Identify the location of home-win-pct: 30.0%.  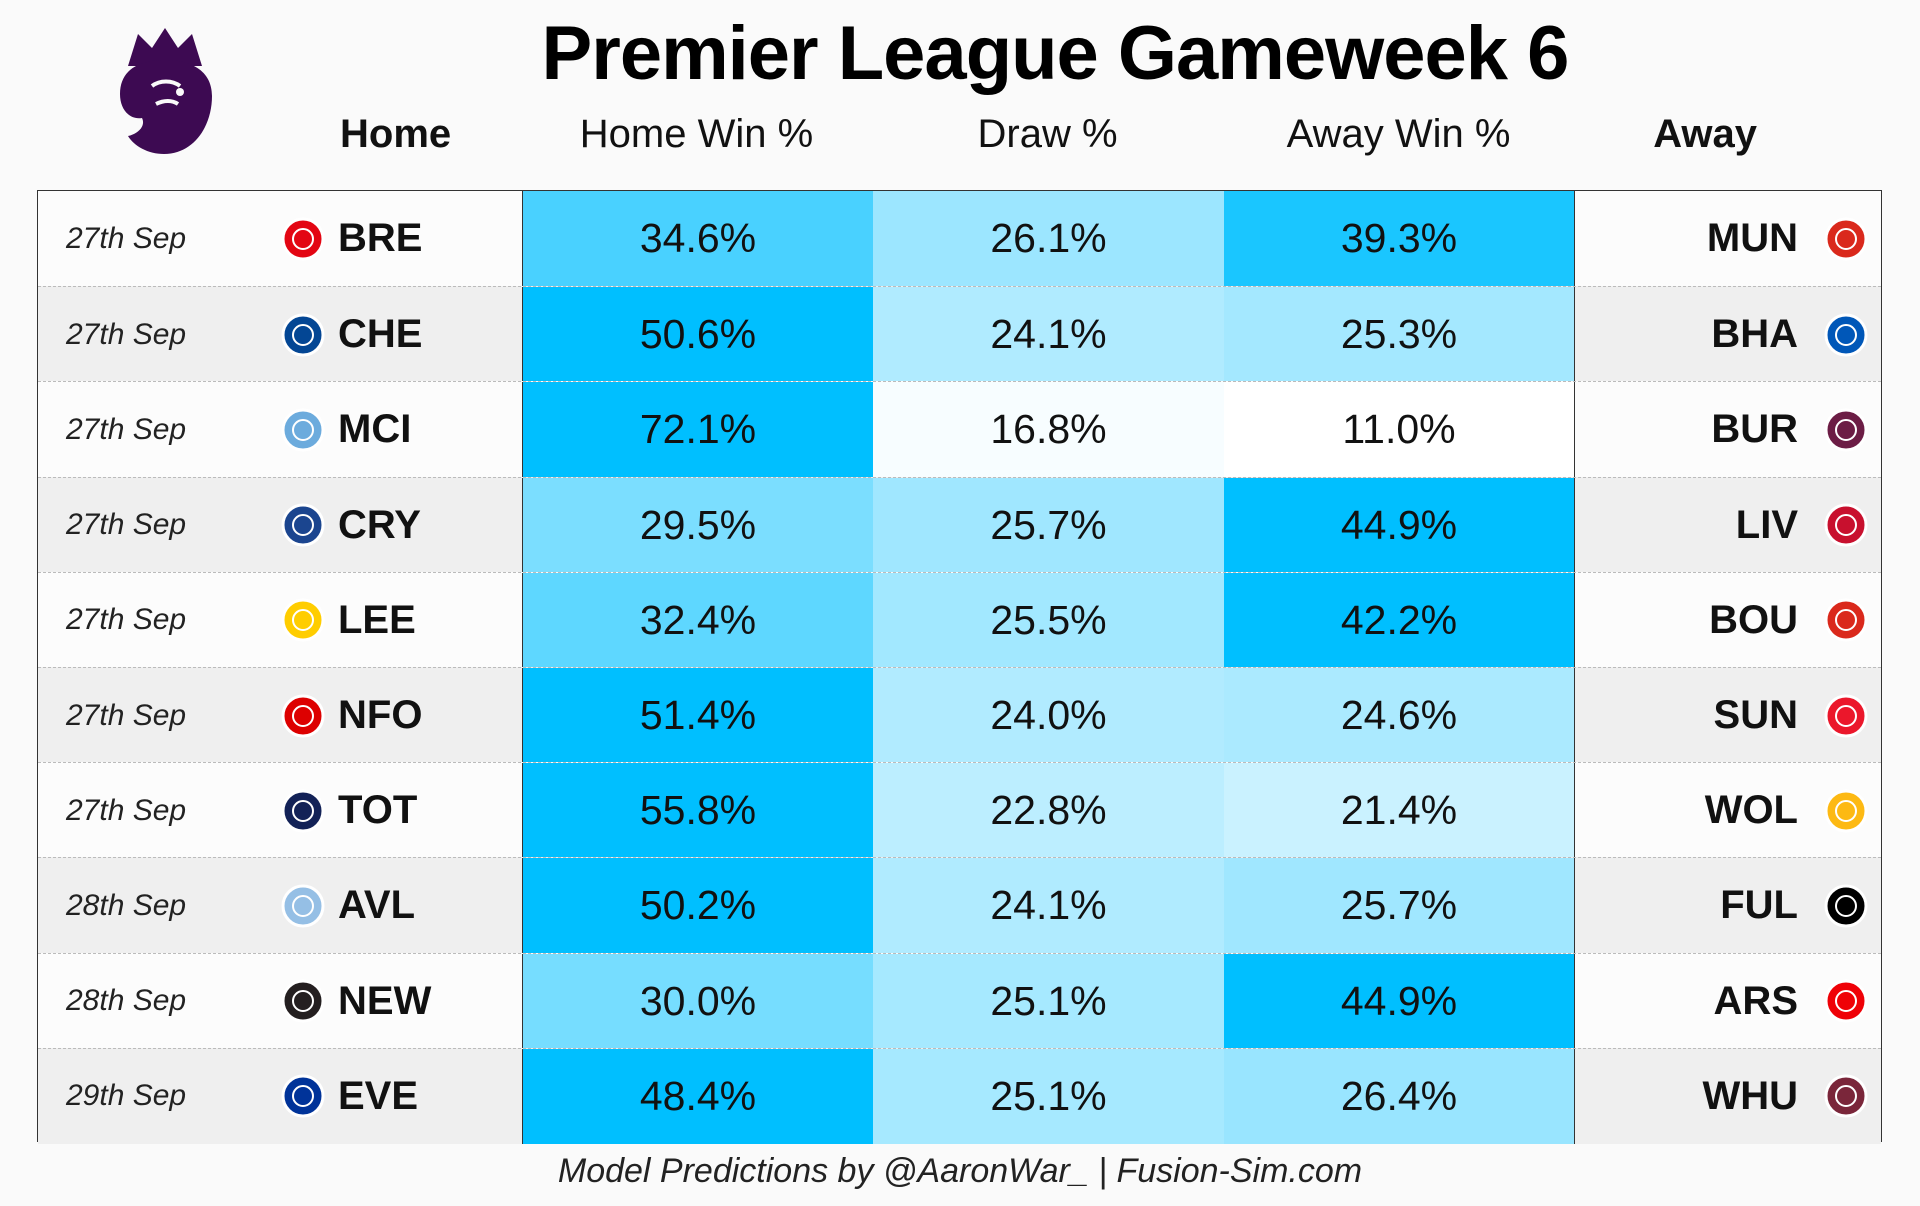
(697, 1001).